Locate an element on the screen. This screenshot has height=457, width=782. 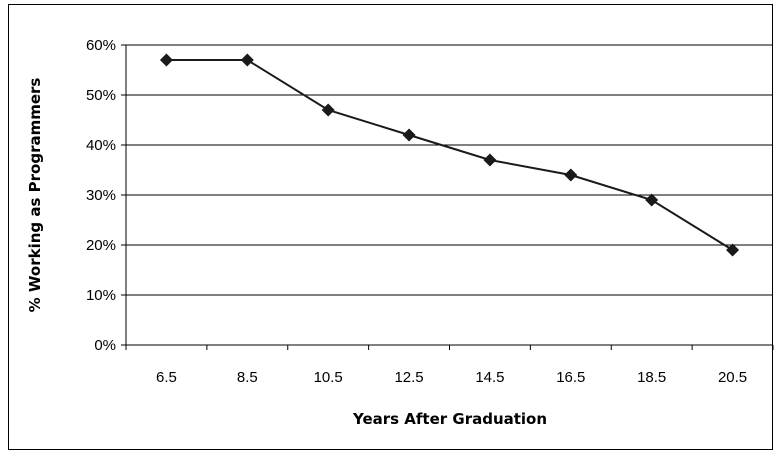
y-tick-label: 0% is located at coordinates (105, 345).